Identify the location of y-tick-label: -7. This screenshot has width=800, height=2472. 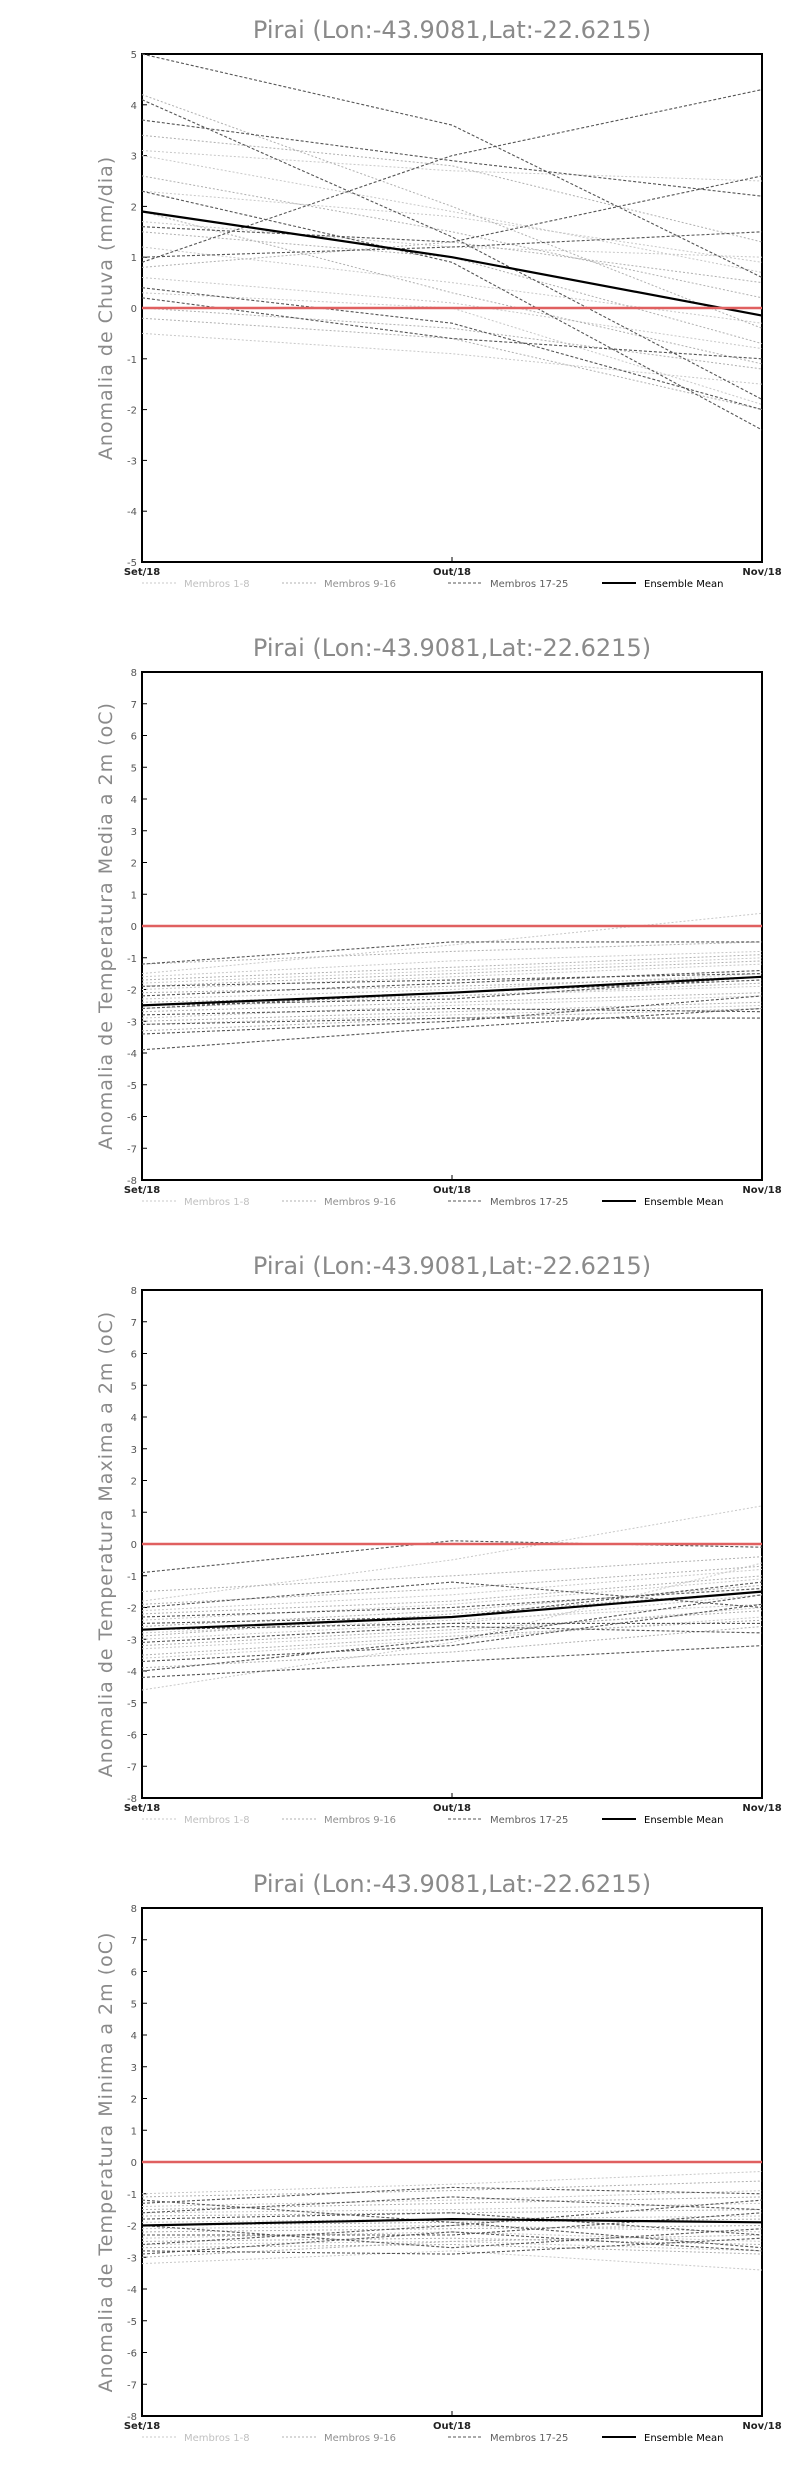
(132, 1149).